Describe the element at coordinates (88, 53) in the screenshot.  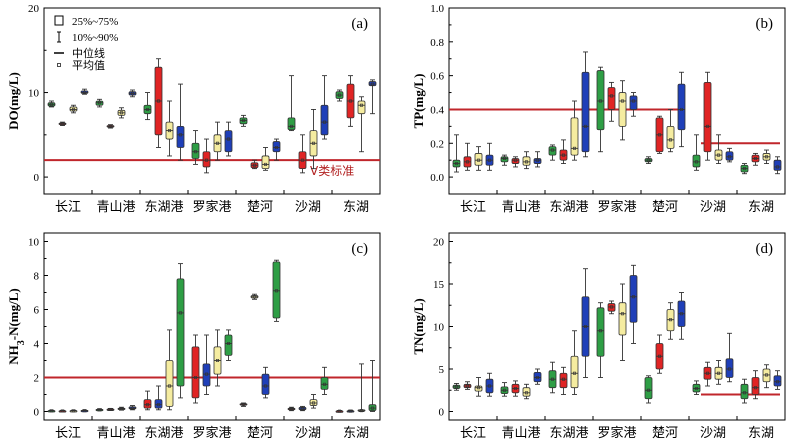
I see `legend-median-label: 中位线` at that location.